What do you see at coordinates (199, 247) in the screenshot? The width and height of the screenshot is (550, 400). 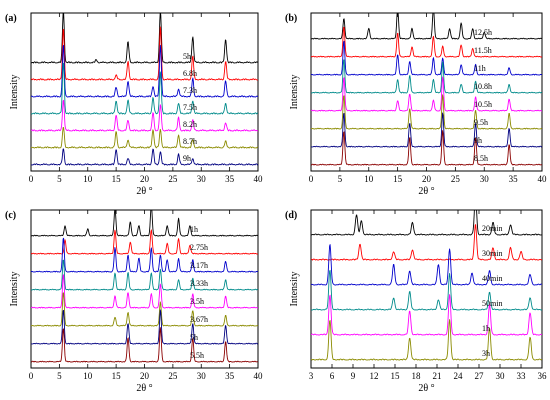 I see `series-label: 2.75h` at bounding box center [199, 247].